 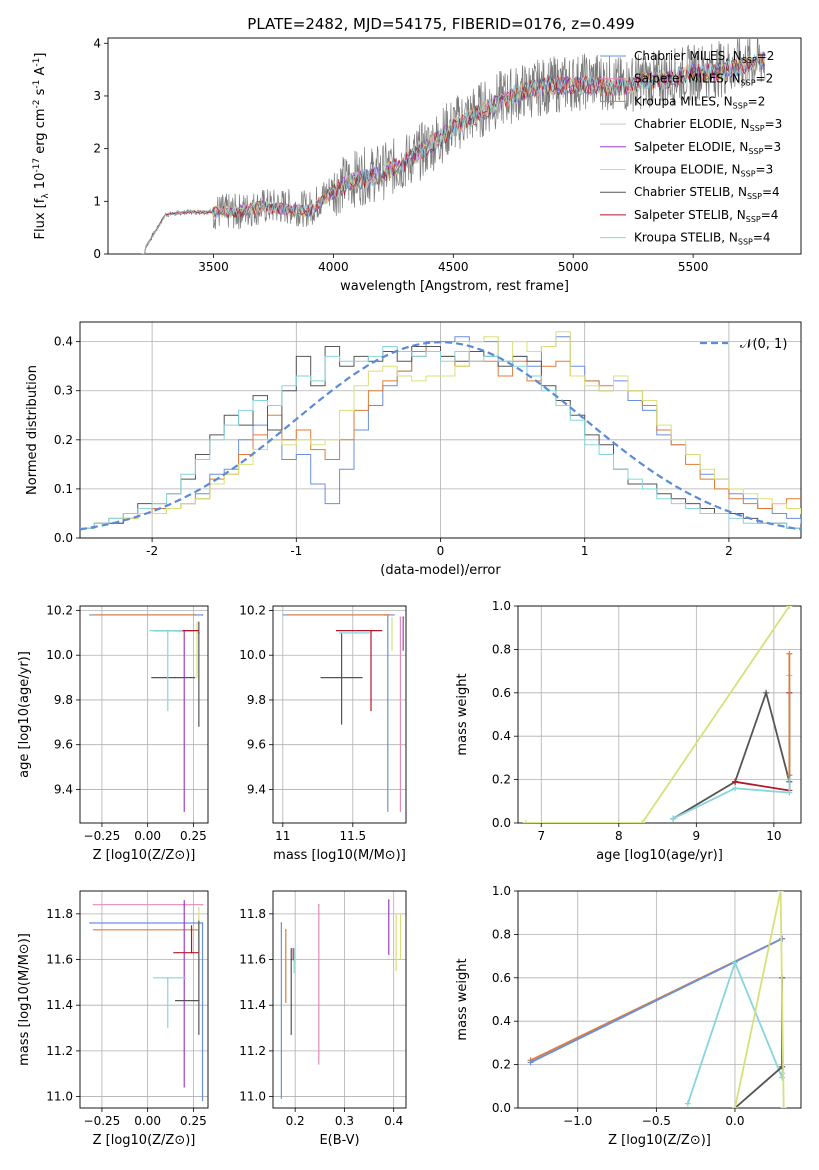 I want to click on y-tick-label: 0.8, so click(x=501, y=649).